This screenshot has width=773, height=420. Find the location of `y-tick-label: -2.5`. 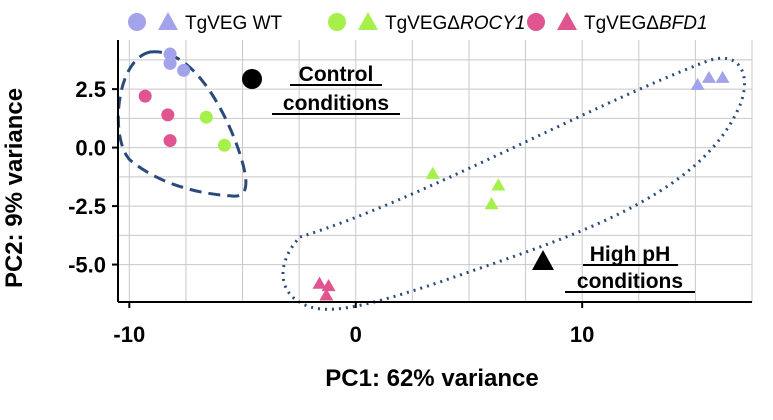

y-tick-label: -2.5 is located at coordinates (87, 206).